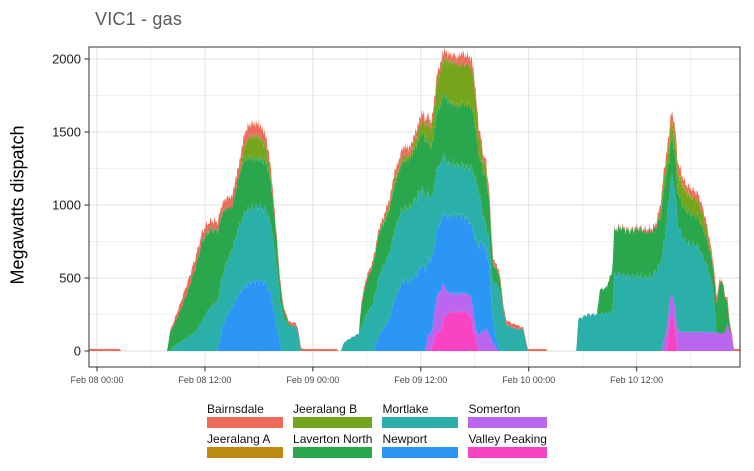  I want to click on series-area-valley-peaking, so click(414, 330).